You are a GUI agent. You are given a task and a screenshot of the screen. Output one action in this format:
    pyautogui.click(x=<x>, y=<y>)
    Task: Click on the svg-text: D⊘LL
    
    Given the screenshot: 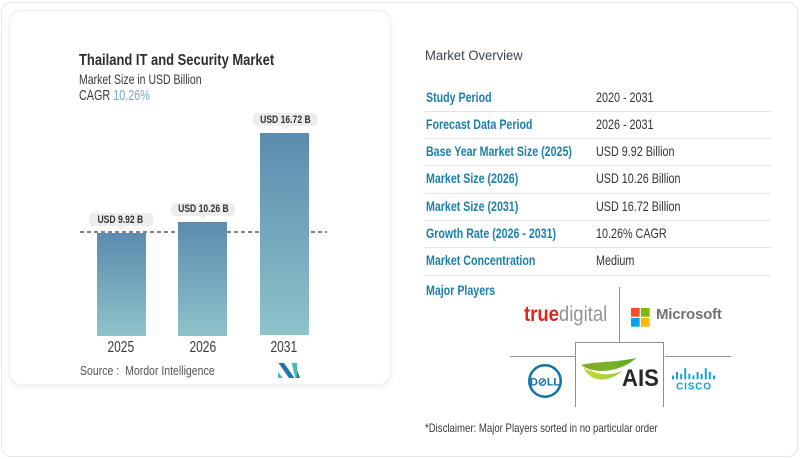 What is the action you would take?
    pyautogui.click(x=545, y=383)
    